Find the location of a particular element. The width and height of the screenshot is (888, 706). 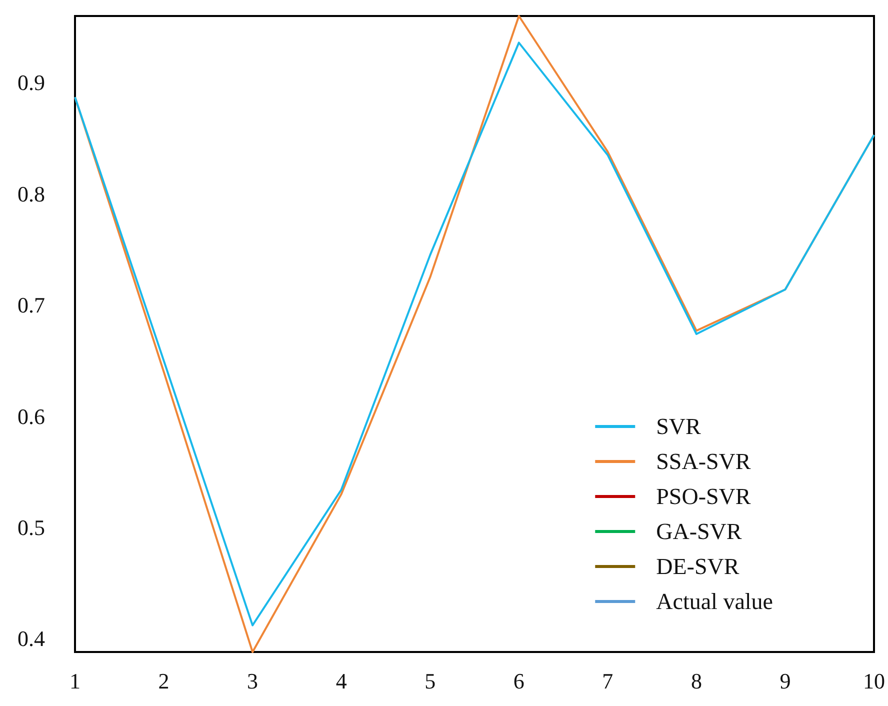

legend-label: SVR is located at coordinates (679, 426).